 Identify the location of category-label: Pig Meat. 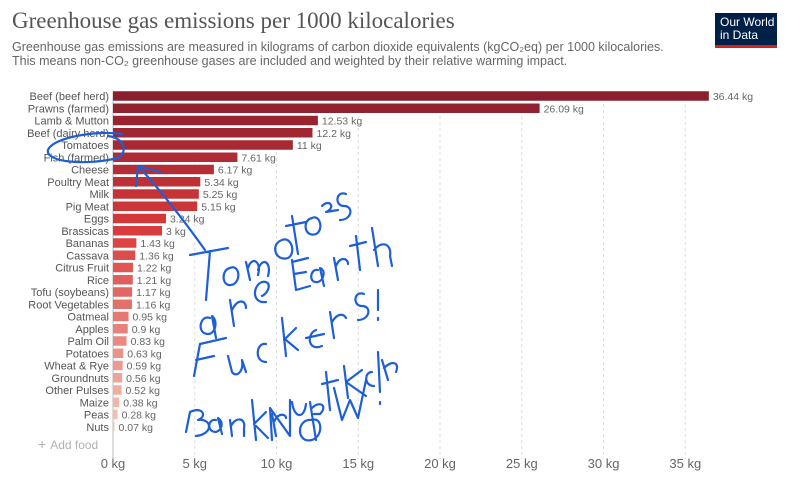
(87, 207).